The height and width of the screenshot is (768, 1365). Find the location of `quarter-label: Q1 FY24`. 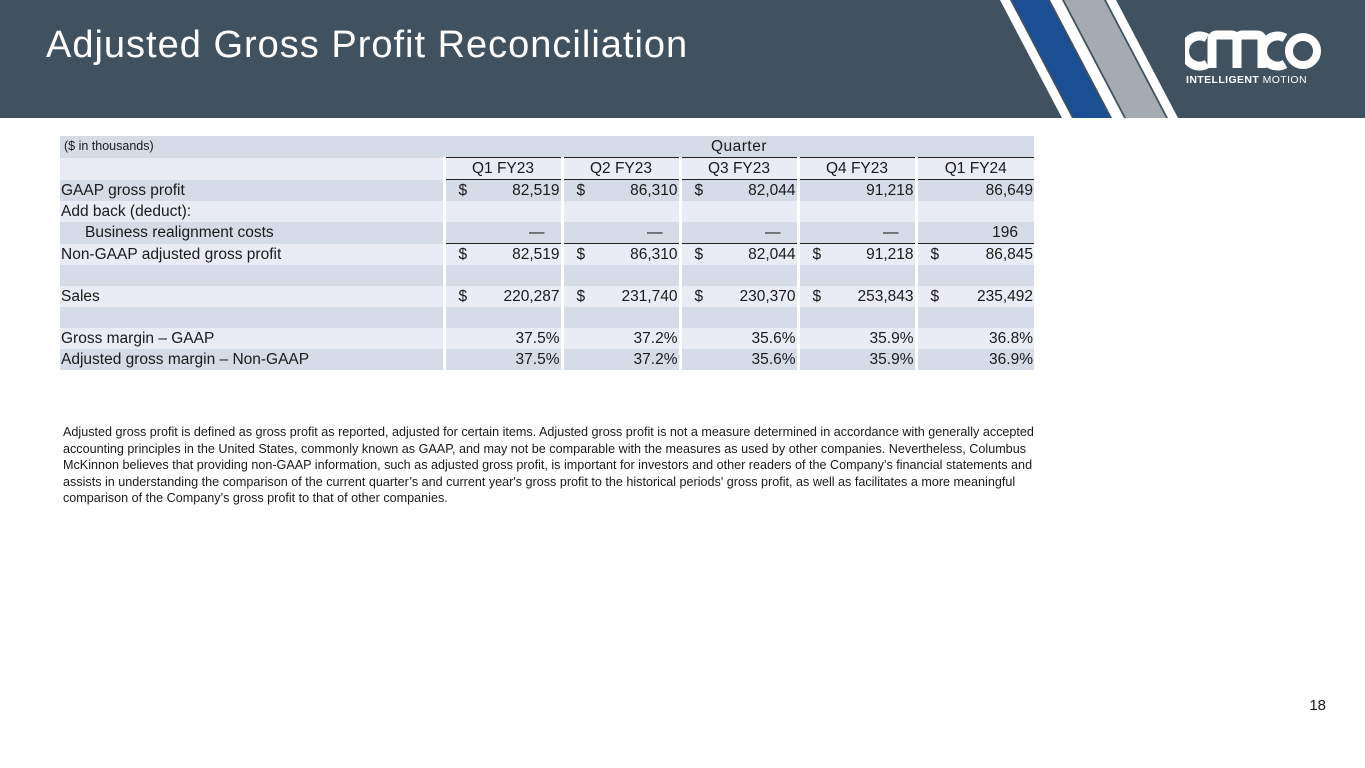

quarter-label: Q1 FY24 is located at coordinates (974, 168).